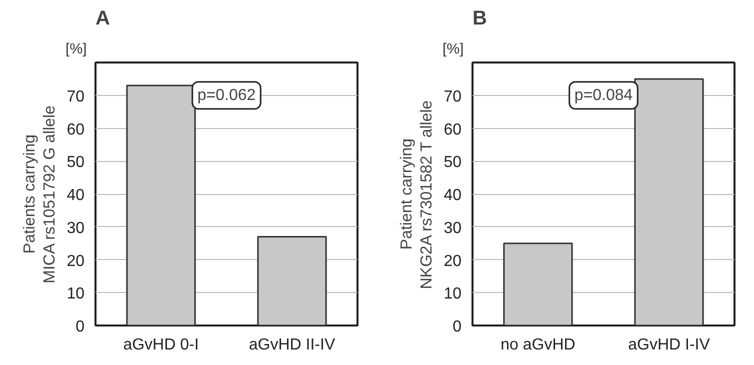 This screenshot has height=365, width=754. I want to click on annotation: p=0.062, so click(226, 95).